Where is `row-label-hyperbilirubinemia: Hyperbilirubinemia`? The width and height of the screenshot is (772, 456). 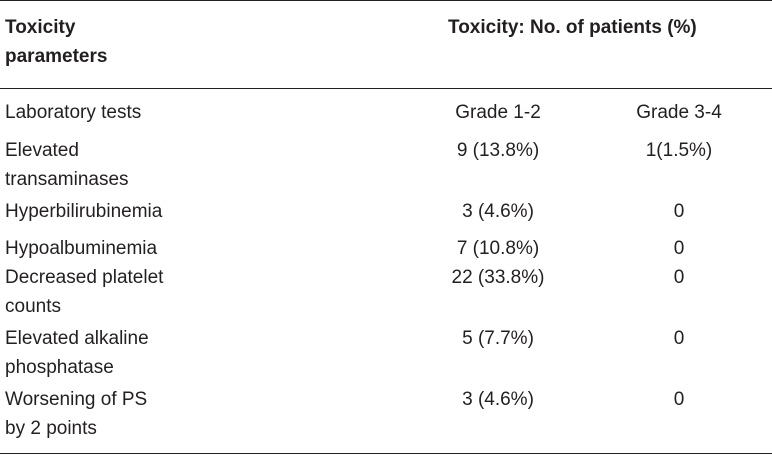
row-label-hyperbilirubinemia: Hyperbilirubinemia is located at coordinates (135, 211).